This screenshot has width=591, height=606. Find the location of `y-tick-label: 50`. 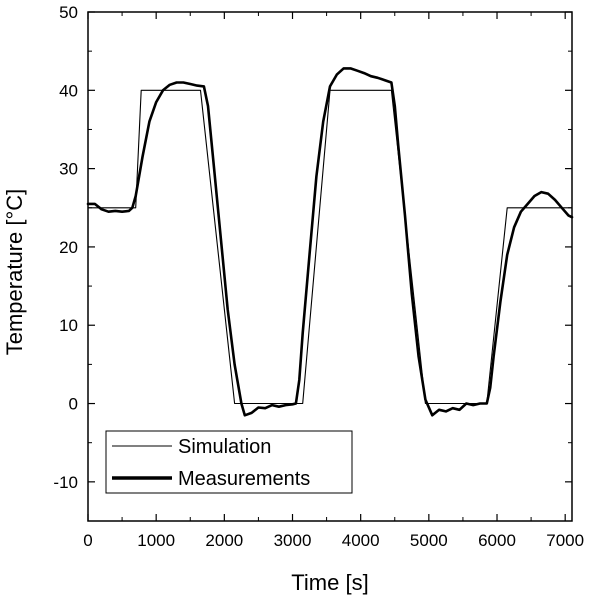

y-tick-label: 50 is located at coordinates (68, 12).